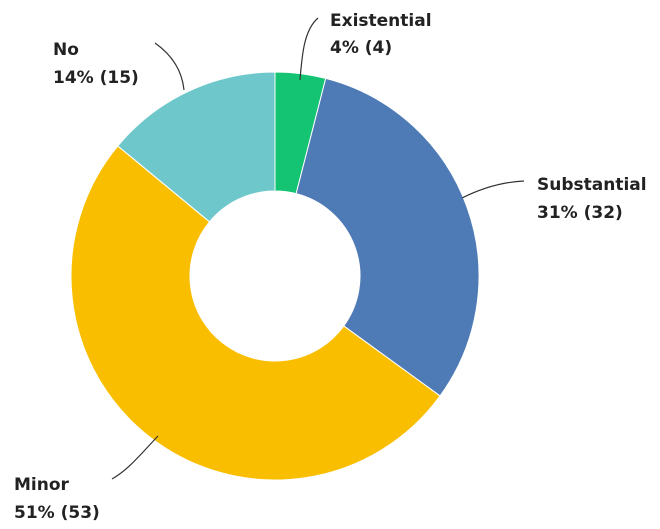  I want to click on slice-label-no-name: No, so click(66, 50).